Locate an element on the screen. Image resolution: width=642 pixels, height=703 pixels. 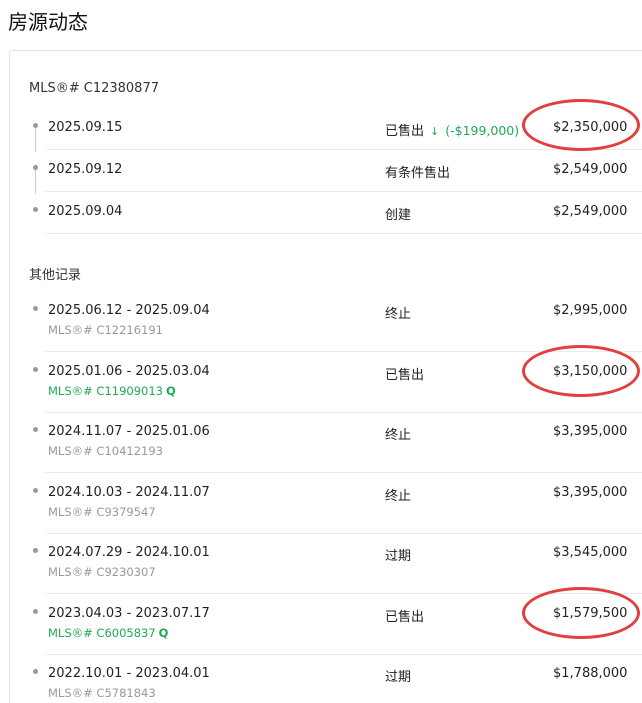
event-status: 已售出 ↓ (-$199,000) is located at coordinates (452, 129).